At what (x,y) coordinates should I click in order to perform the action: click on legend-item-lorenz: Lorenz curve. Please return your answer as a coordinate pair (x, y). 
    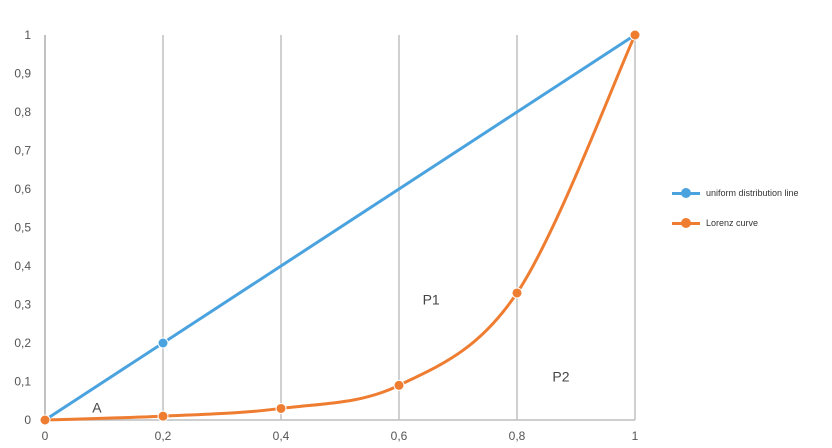
    Looking at the image, I should click on (735, 223).